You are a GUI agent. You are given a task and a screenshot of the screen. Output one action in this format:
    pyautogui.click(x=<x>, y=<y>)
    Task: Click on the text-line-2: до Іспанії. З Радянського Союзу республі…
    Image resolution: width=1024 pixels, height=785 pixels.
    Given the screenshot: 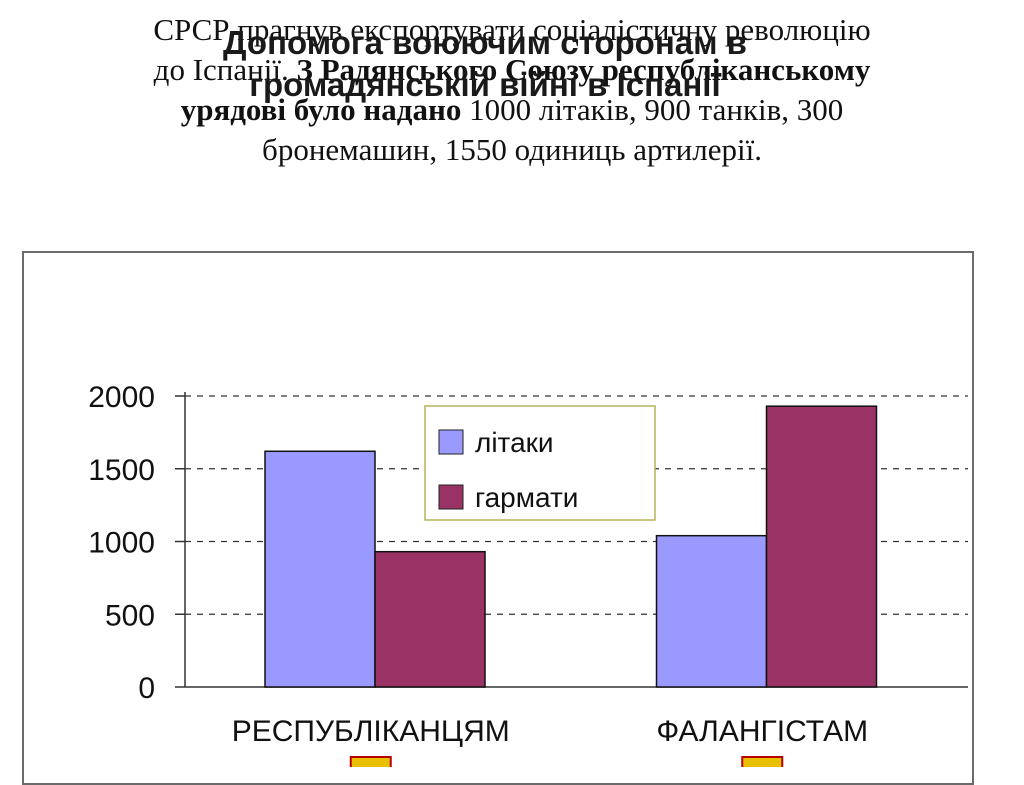 What is the action you would take?
    pyautogui.click(x=512, y=70)
    